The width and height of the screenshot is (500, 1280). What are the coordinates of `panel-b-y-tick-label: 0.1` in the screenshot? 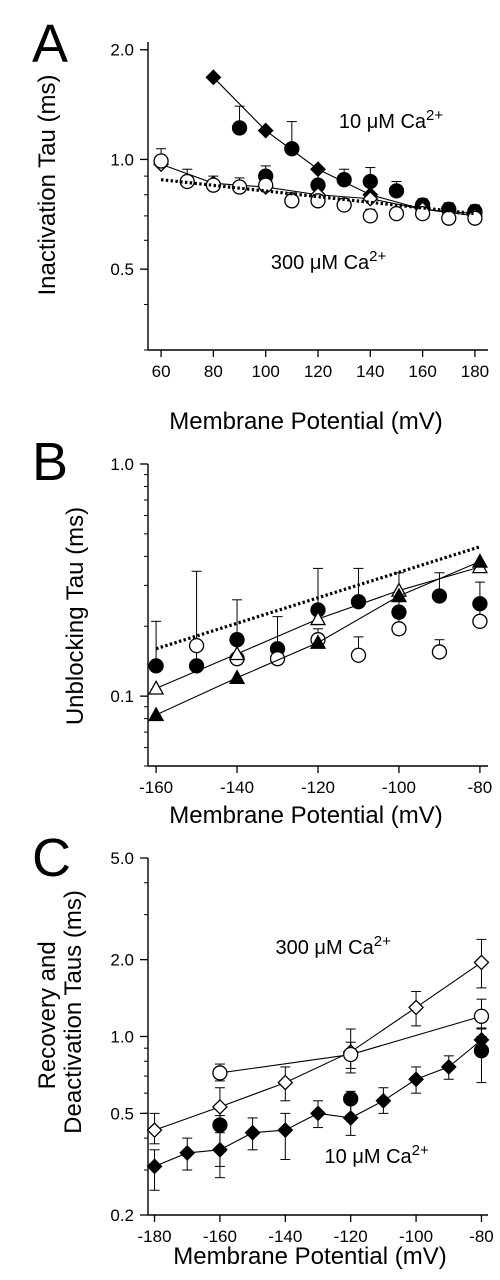 It's located at (122, 696).